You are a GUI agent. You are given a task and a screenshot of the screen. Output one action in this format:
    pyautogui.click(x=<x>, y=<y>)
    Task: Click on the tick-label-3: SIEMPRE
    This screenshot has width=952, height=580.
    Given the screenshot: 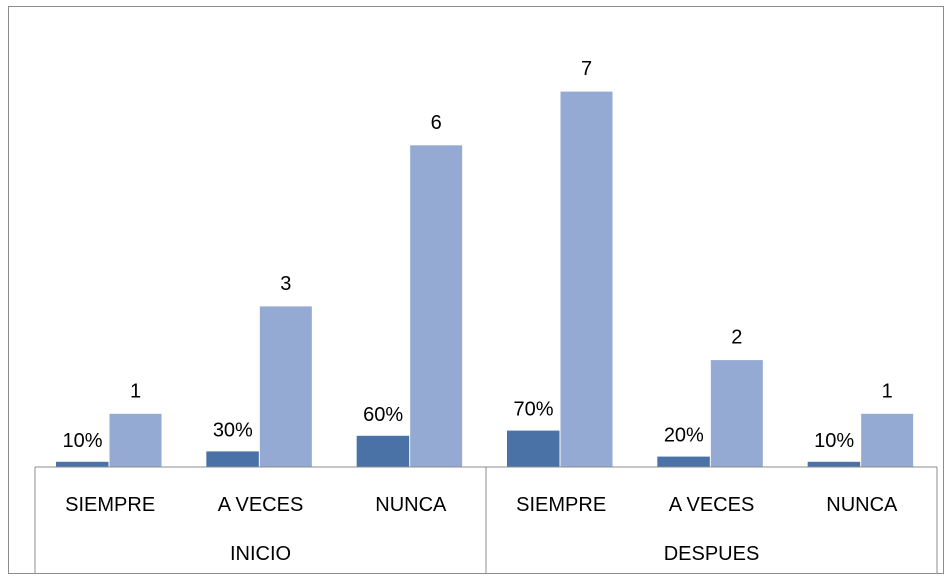 What is the action you would take?
    pyautogui.click(x=561, y=505)
    